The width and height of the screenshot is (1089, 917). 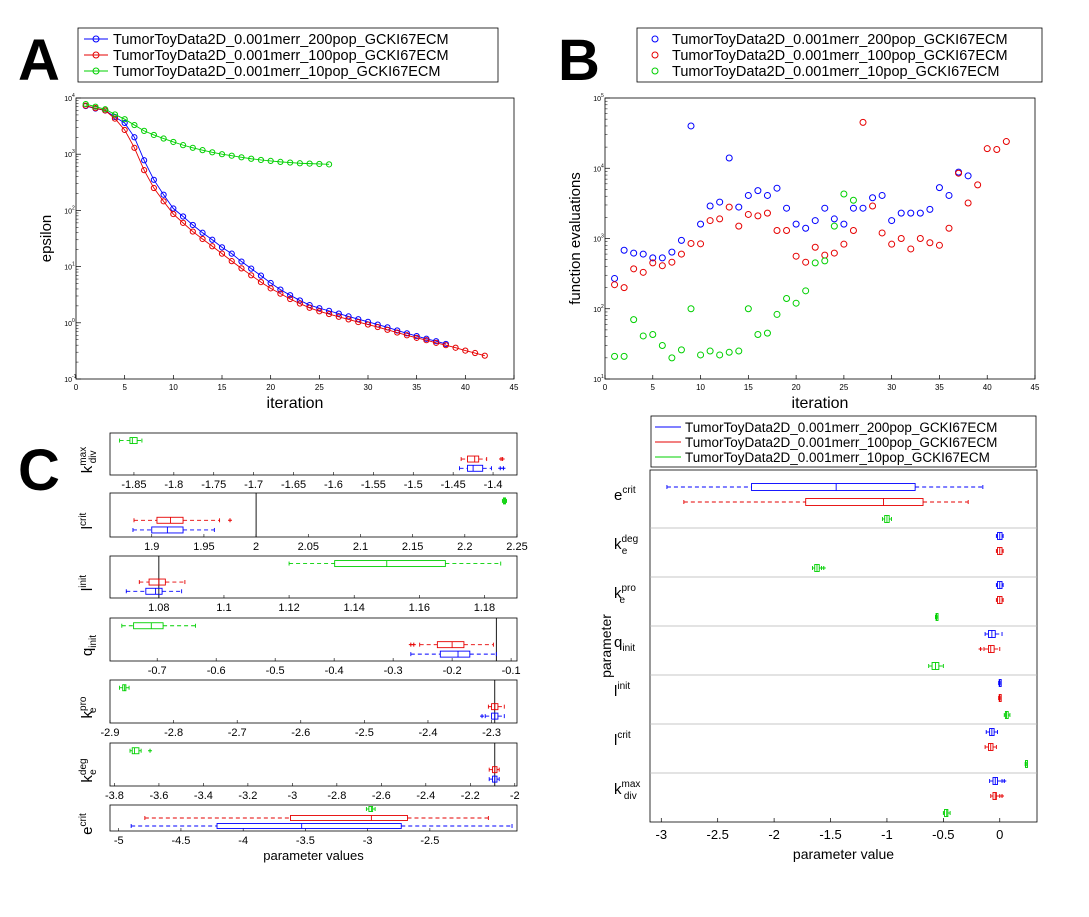 What do you see at coordinates (470, 796) in the screenshot?
I see `x-tick-label: -2.2` at bounding box center [470, 796].